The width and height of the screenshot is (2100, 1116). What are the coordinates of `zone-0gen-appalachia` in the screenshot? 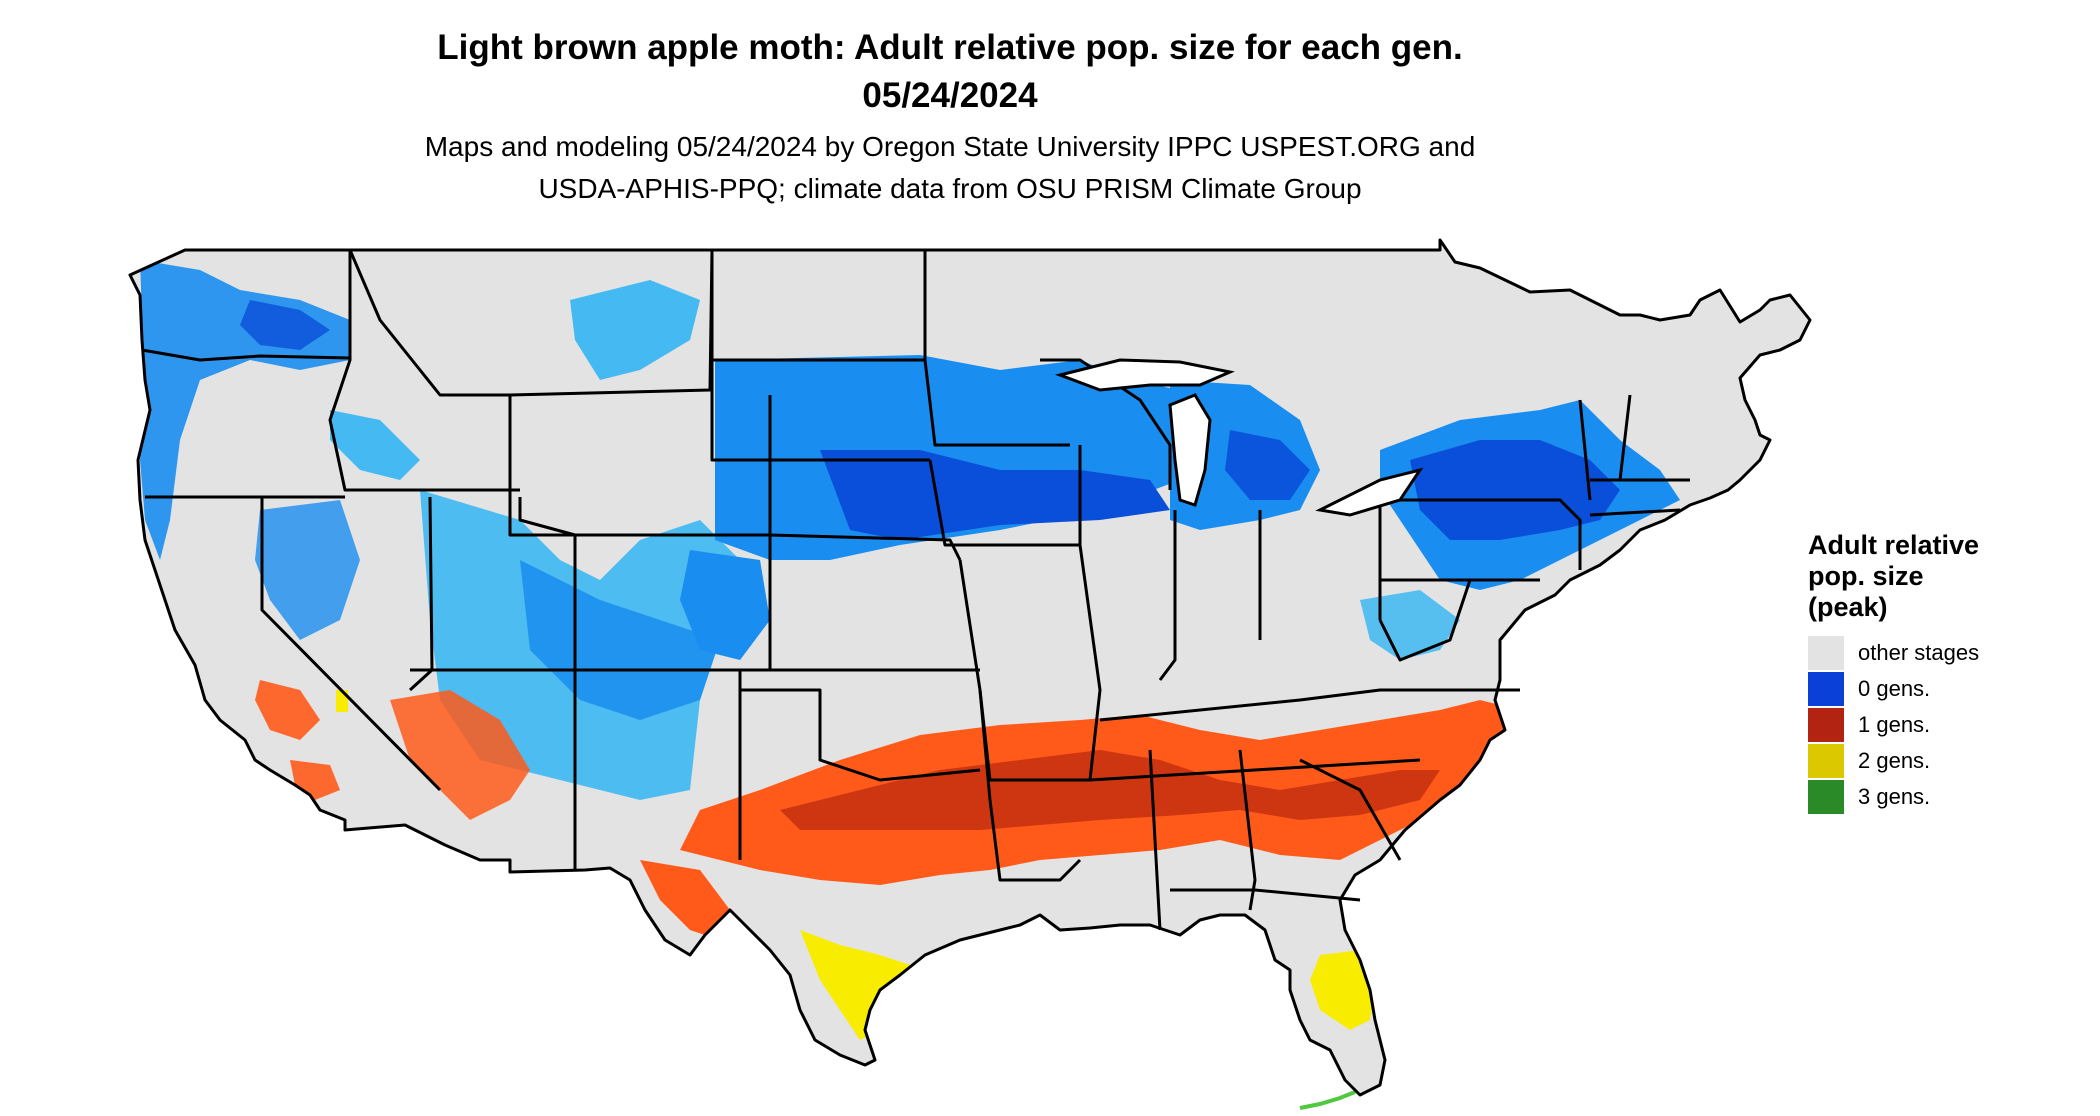 It's located at (1410, 625).